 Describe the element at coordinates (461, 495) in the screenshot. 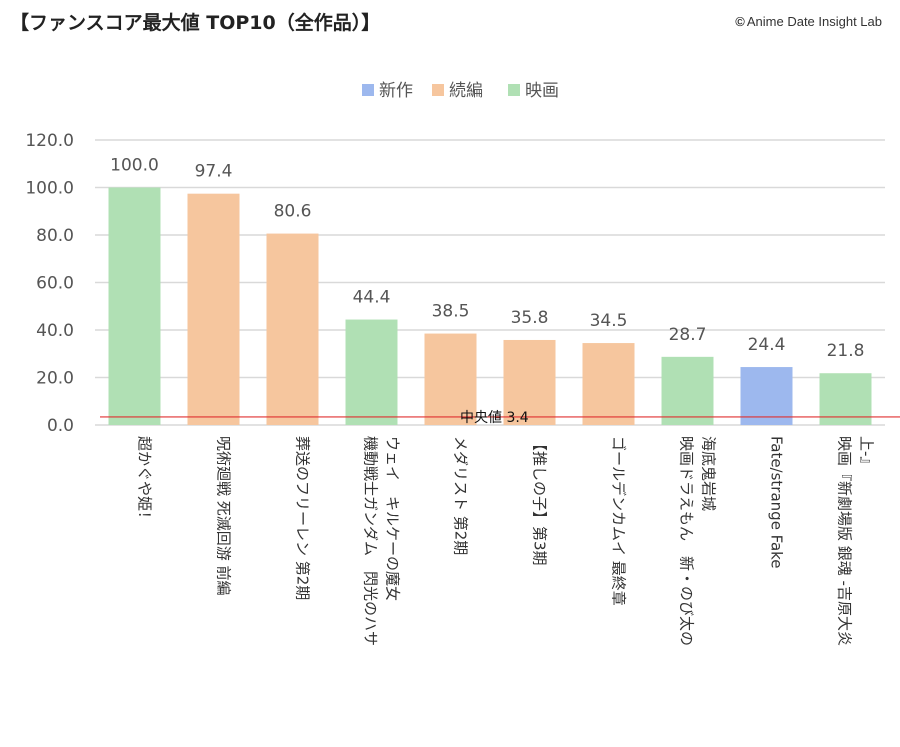

I see `category-label: メダリスト 第2期` at that location.